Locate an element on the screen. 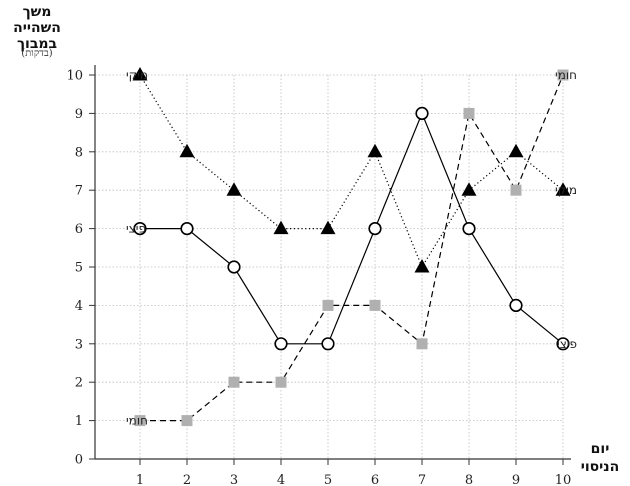 The width and height of the screenshot is (630, 486). y-tick-label: 4 is located at coordinates (79, 306).